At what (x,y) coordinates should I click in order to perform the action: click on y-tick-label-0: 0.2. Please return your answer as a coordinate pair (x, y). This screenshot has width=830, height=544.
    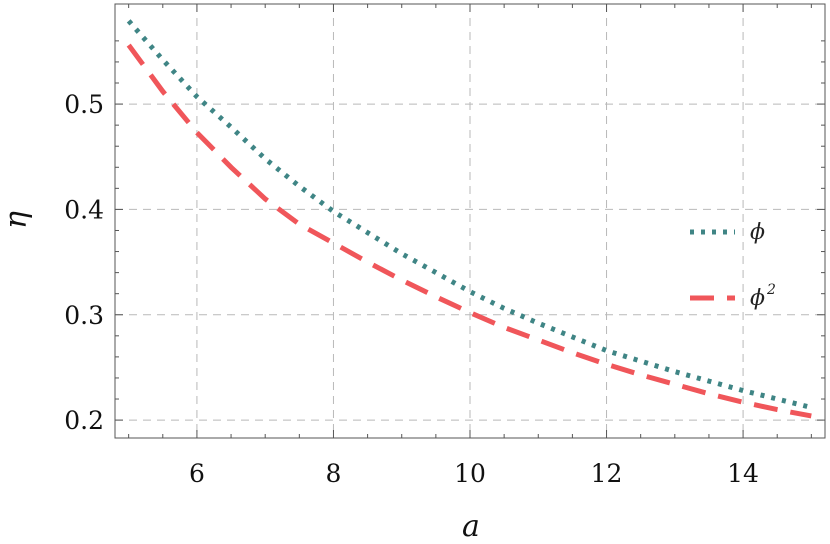
    Looking at the image, I should click on (84, 420).